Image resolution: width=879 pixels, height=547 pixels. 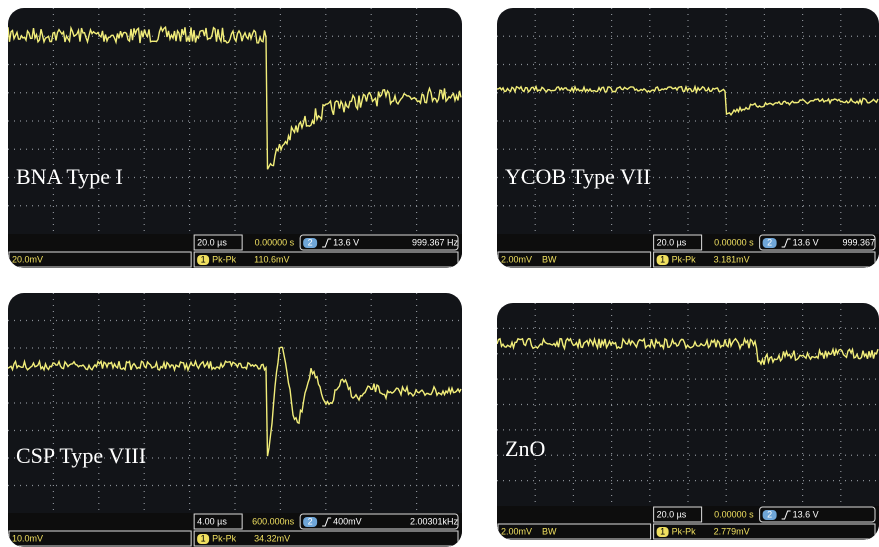 What do you see at coordinates (434, 521) in the screenshot?
I see `frequency: 2.00301kHz` at bounding box center [434, 521].